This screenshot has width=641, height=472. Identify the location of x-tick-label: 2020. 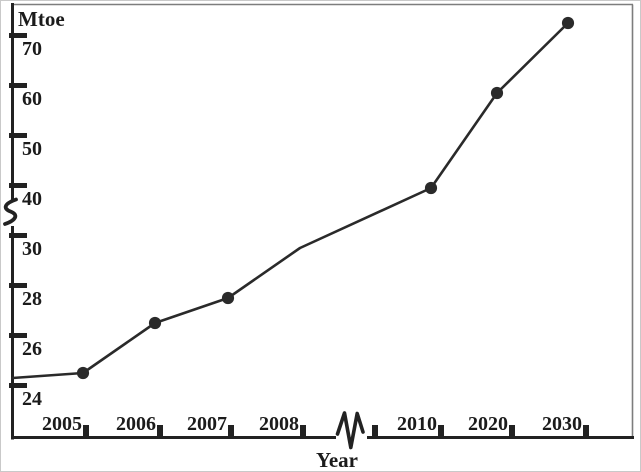
(488, 424).